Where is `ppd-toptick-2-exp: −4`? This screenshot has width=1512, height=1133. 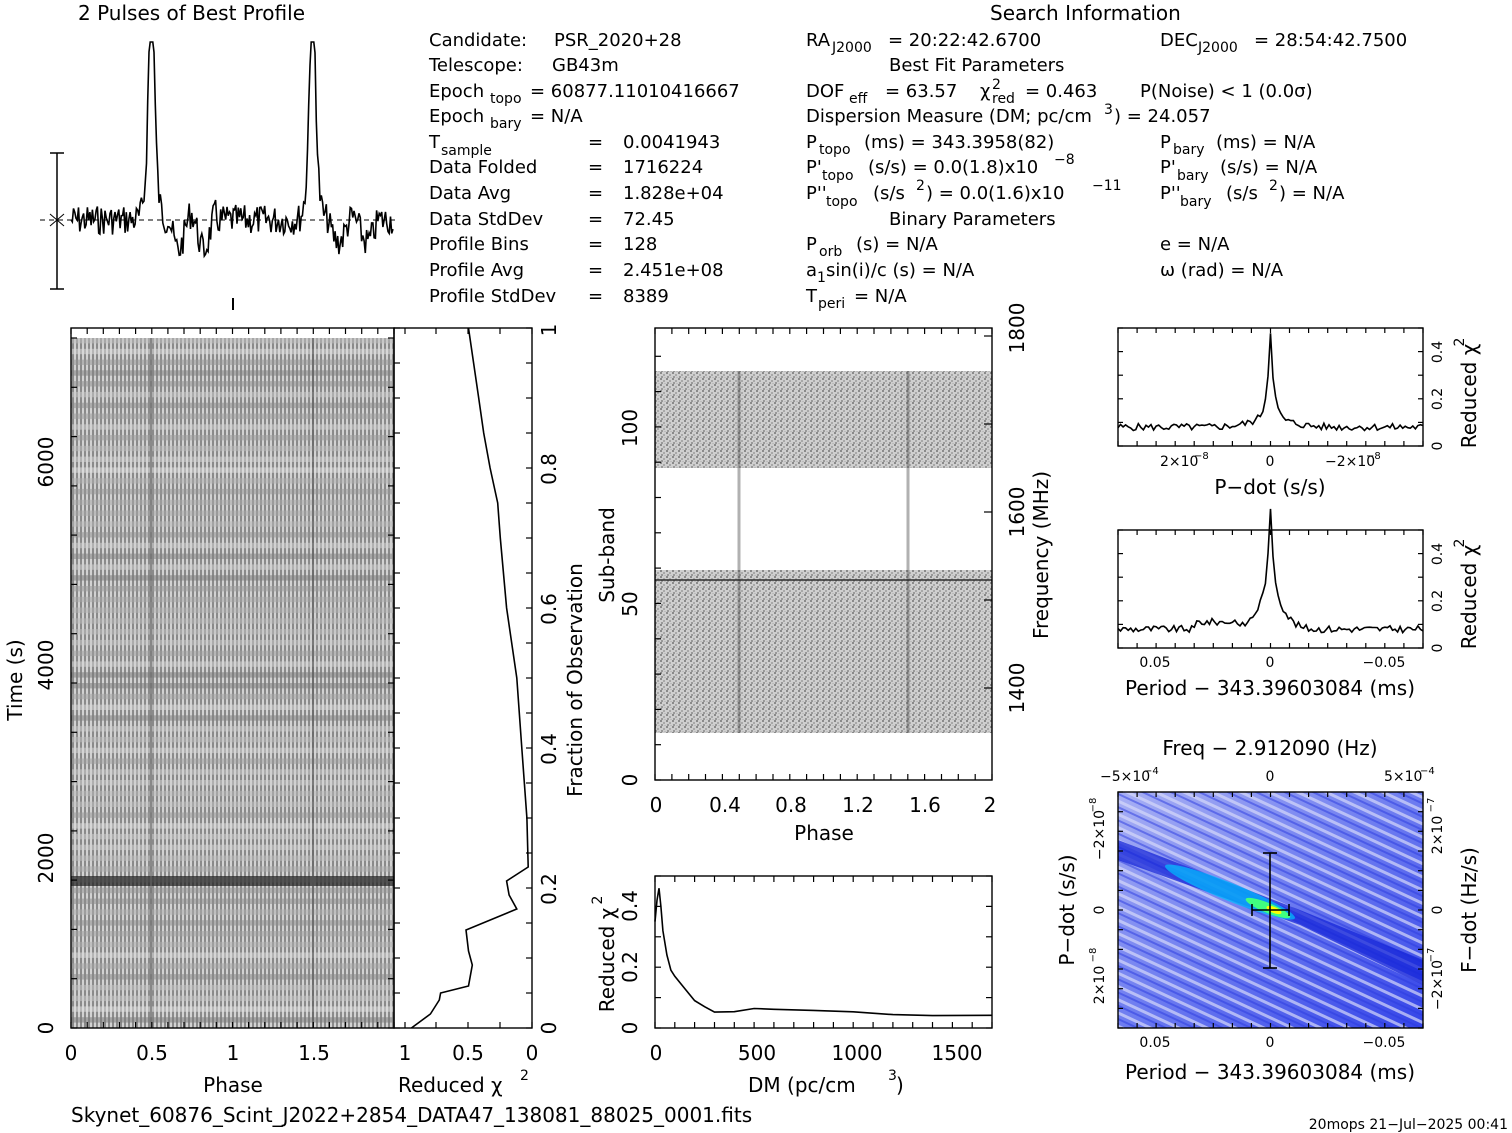
ppd-toptick-2-exp: −4 is located at coordinates (1427, 771).